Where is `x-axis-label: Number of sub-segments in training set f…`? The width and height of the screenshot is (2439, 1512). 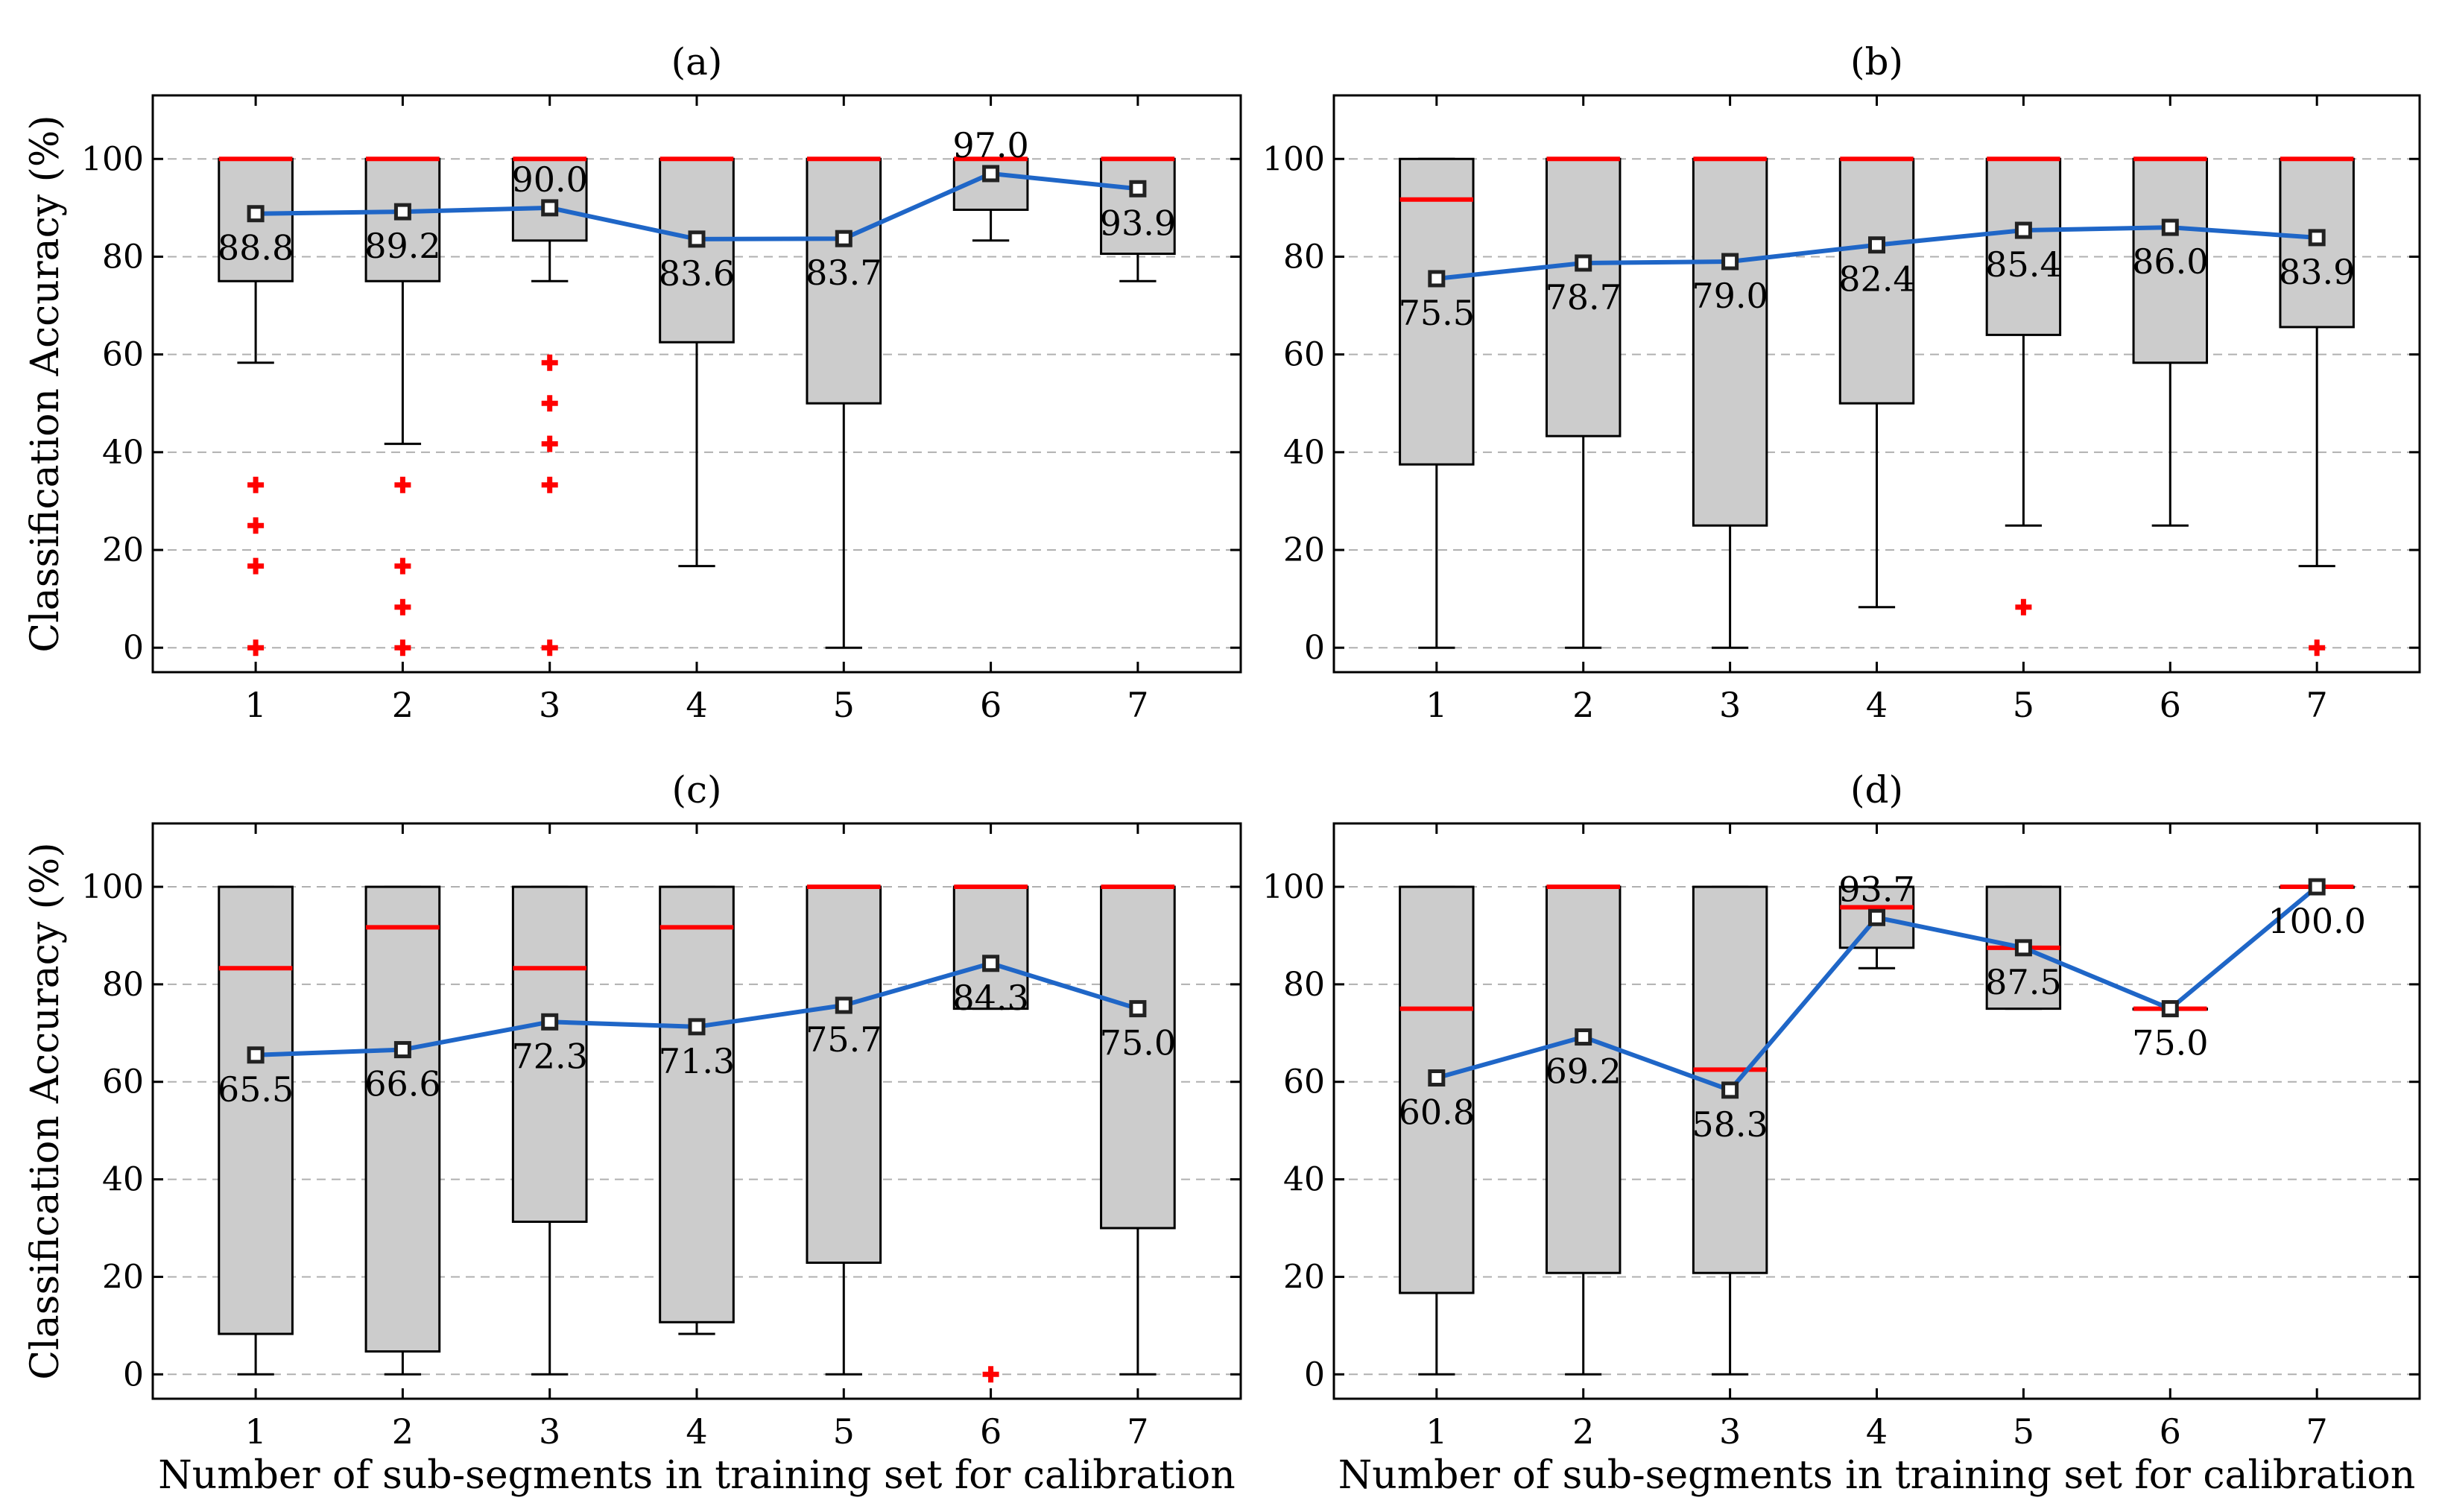
x-axis-label: Number of sub-segments in training set f… is located at coordinates (1876, 1476).